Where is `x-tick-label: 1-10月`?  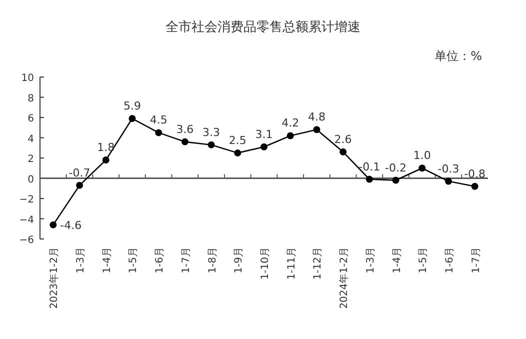
x-tick-label: 1-10月 is located at coordinates (265, 263).